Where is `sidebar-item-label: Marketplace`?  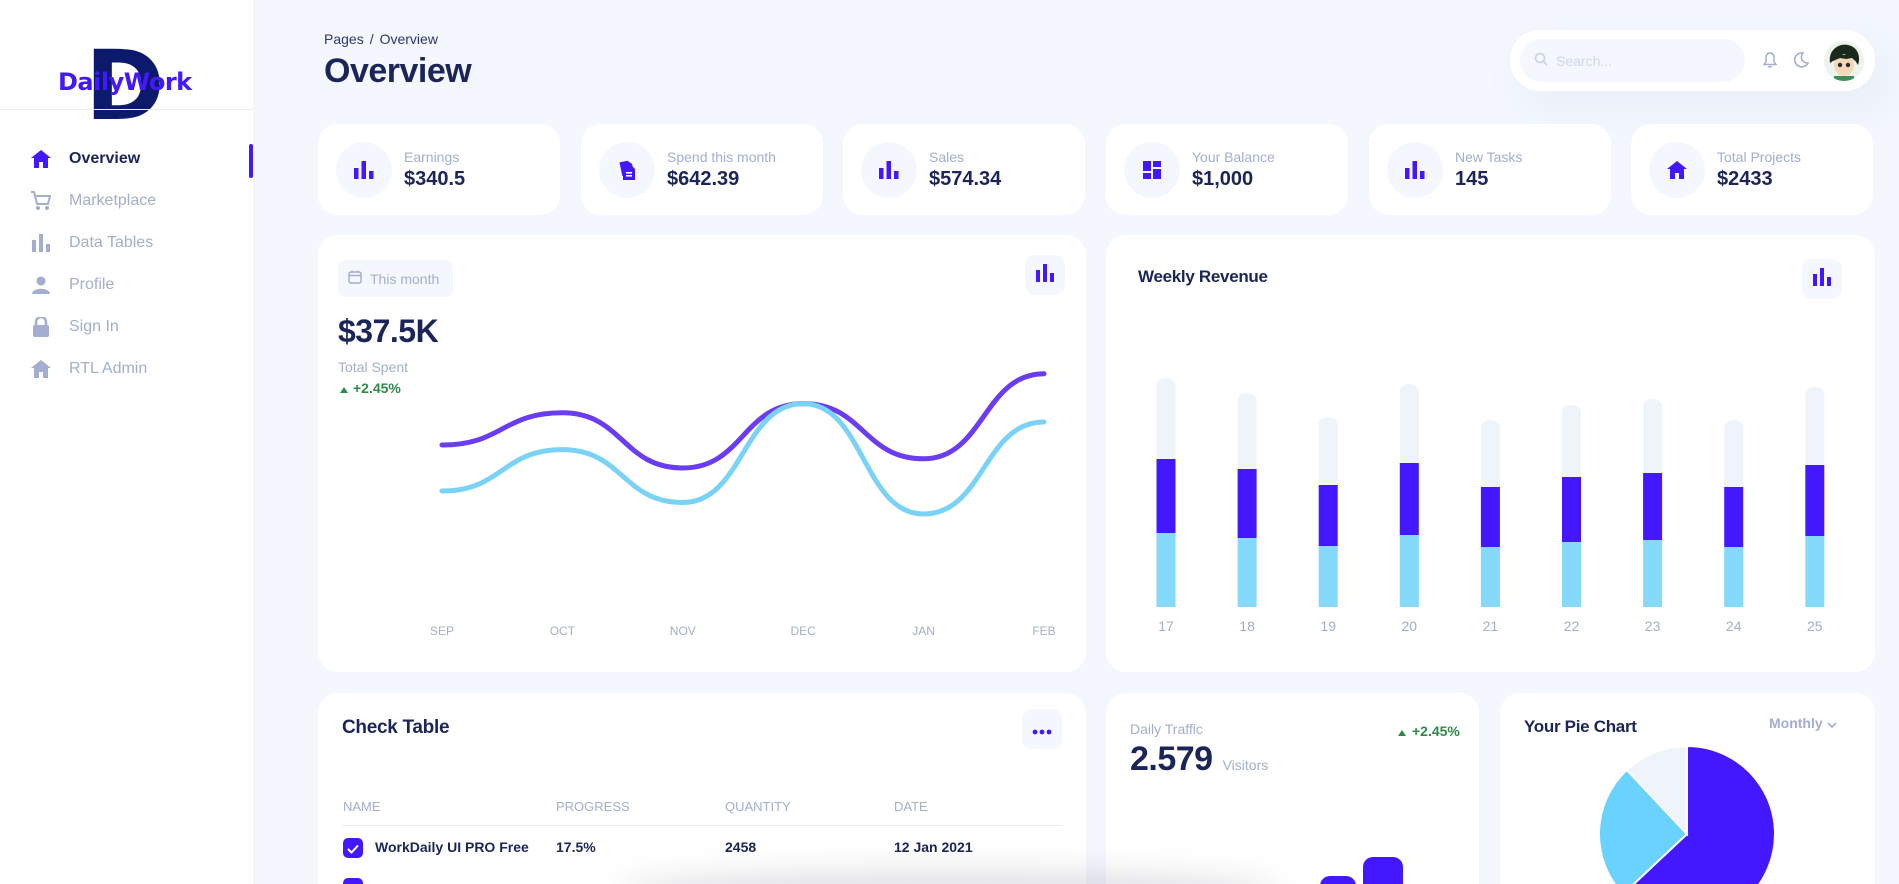 sidebar-item-label: Marketplace is located at coordinates (113, 200).